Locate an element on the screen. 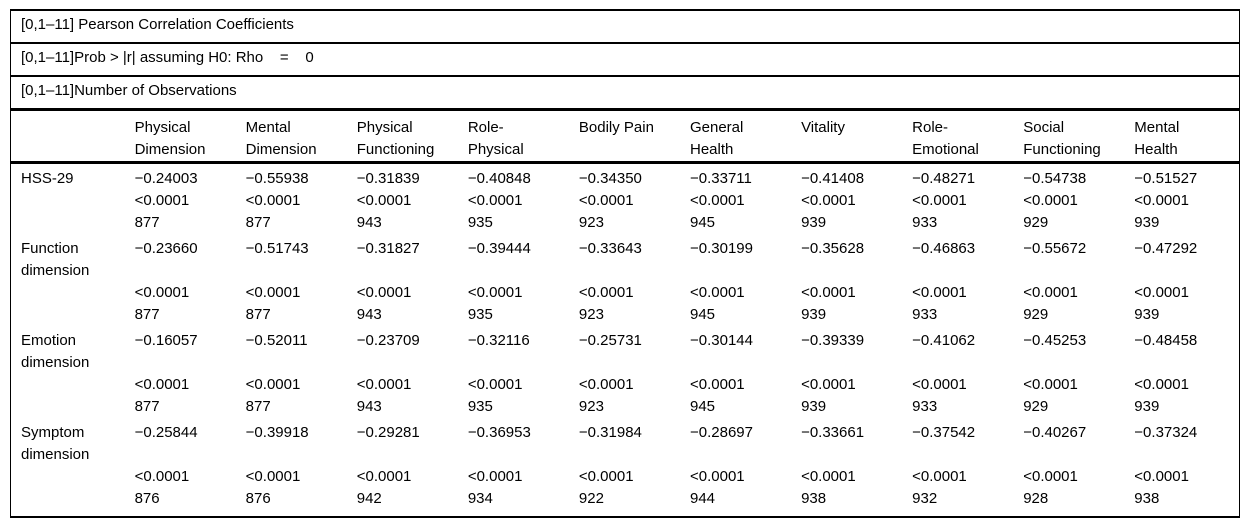  stat-cell-row1-col0: −0.23660 <0.0001 877 is located at coordinates (184, 280).